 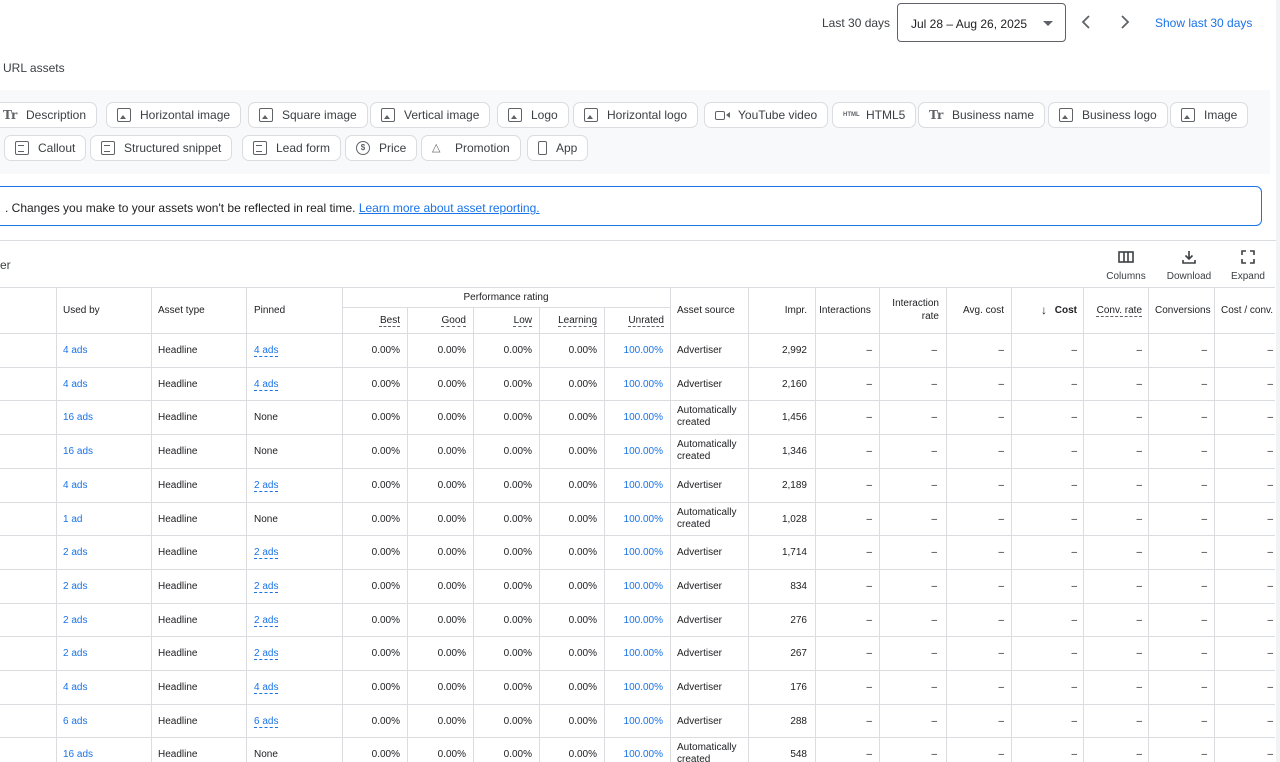 I want to click on used-by-link: 1 ad, so click(x=73, y=519).